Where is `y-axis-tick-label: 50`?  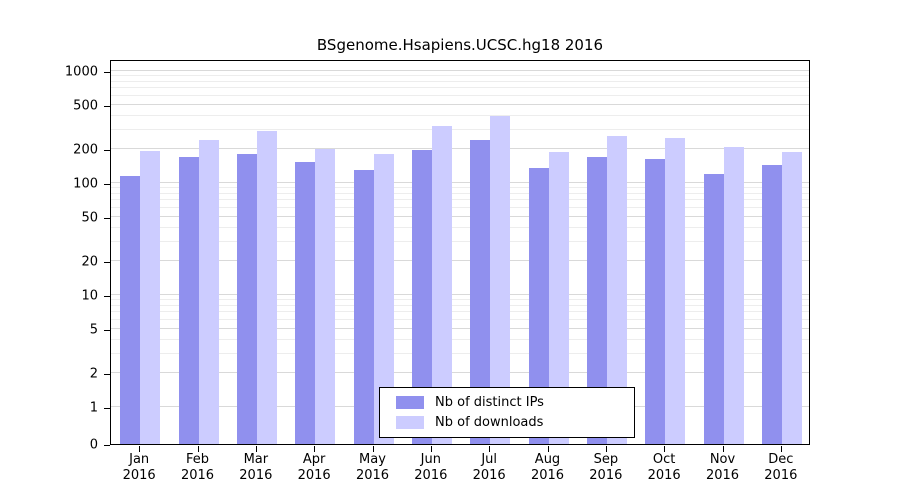
y-axis-tick-label: 50 is located at coordinates (89, 218).